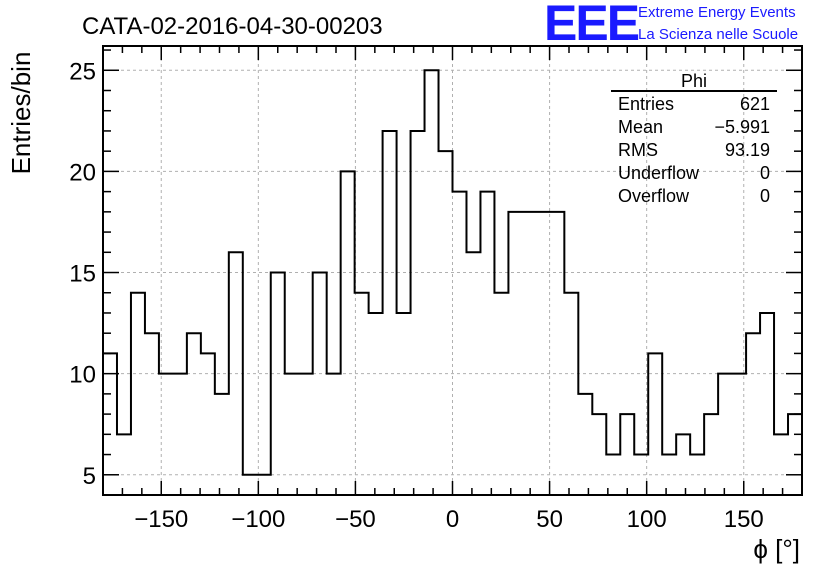 The width and height of the screenshot is (836, 572). Describe the element at coordinates (82, 375) in the screenshot. I see `y-tick-label: 10` at that location.